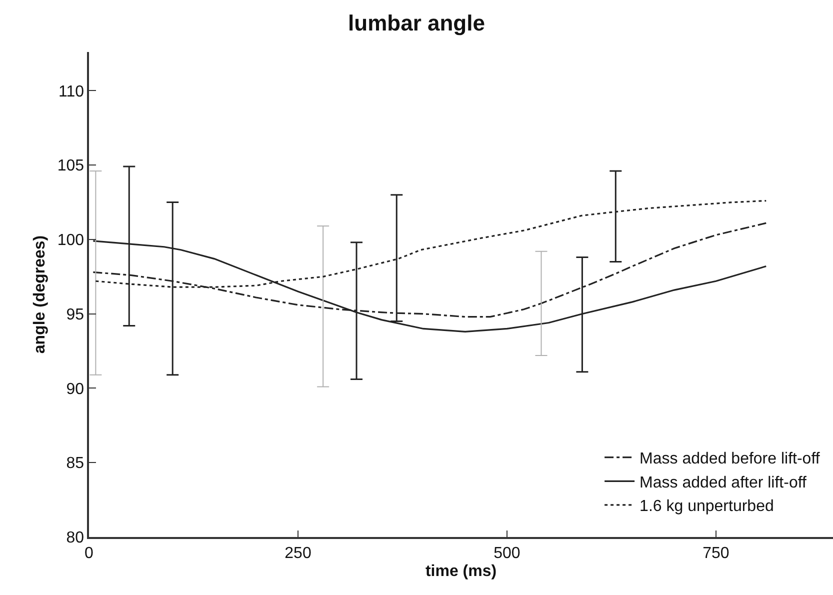 Image resolution: width=833 pixels, height=595 pixels. What do you see at coordinates (40, 294) in the screenshot?
I see `y-axis-title: angle (degrees)` at bounding box center [40, 294].